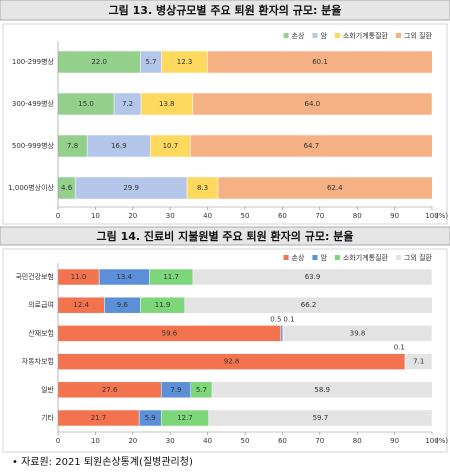 The image size is (450, 472). I want to click on y-tick-label: 일반, so click(47, 389).